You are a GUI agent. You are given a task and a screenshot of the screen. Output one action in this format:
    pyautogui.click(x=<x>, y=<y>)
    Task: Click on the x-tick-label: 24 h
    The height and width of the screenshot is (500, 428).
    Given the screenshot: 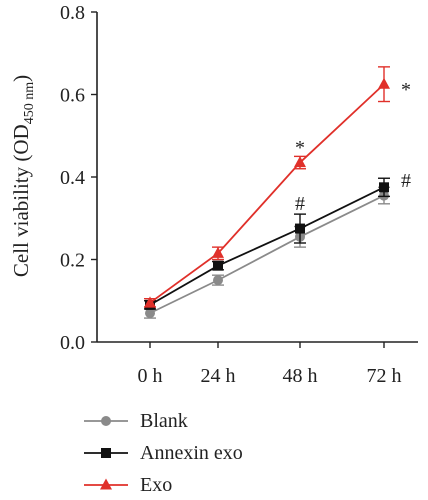 What is the action you would take?
    pyautogui.click(x=218, y=376)
    